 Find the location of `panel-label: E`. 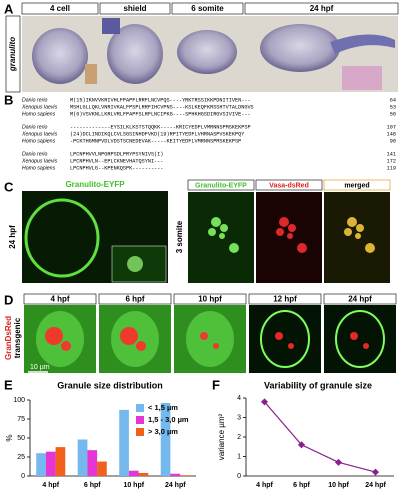

panel-label: E is located at coordinates (8, 384).